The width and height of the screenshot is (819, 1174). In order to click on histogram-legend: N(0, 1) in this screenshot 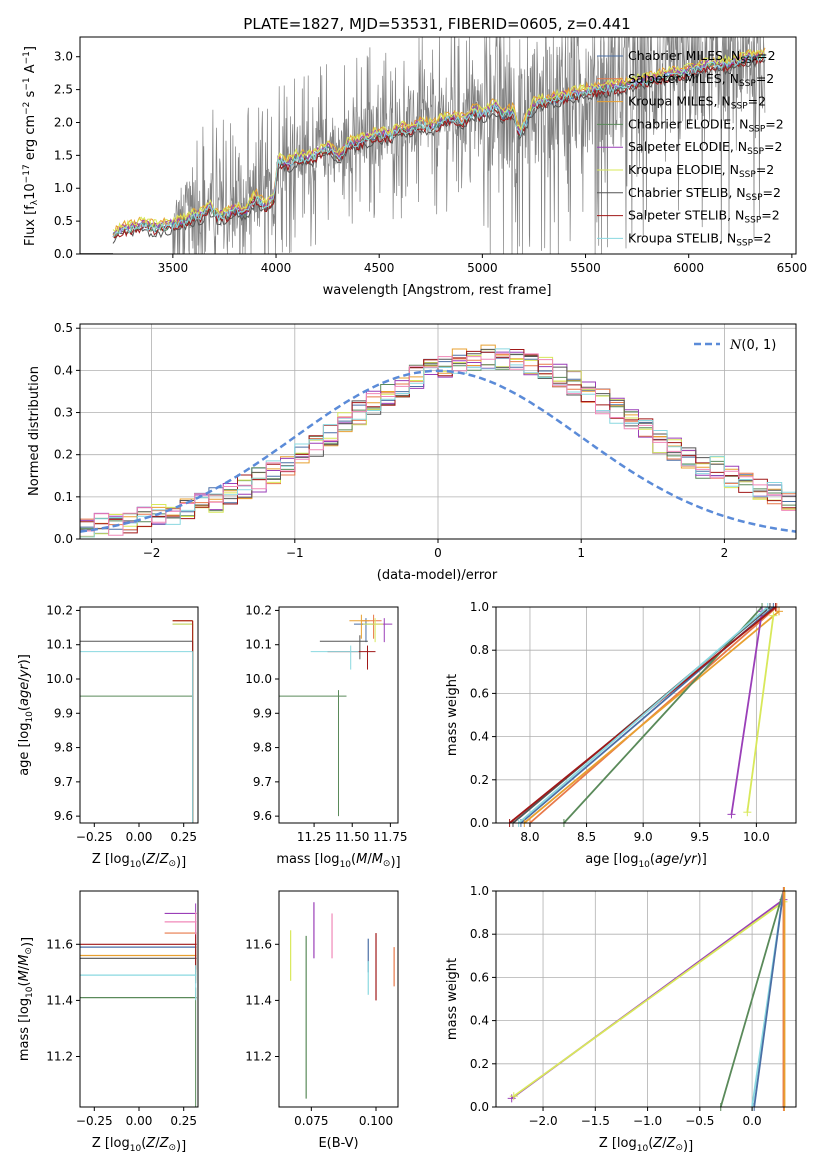, I will do `click(735, 345)`.